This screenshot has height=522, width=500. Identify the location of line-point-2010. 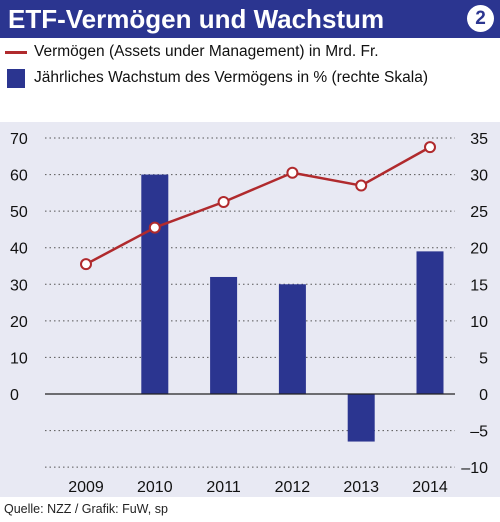
(154, 227).